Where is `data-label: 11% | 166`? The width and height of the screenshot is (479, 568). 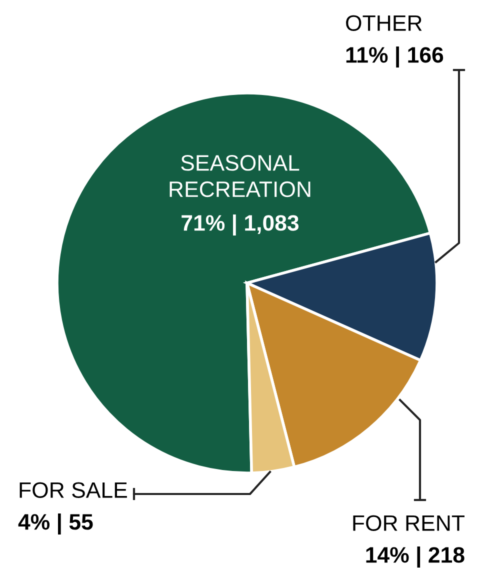 data-label: 11% | 166 is located at coordinates (395, 57).